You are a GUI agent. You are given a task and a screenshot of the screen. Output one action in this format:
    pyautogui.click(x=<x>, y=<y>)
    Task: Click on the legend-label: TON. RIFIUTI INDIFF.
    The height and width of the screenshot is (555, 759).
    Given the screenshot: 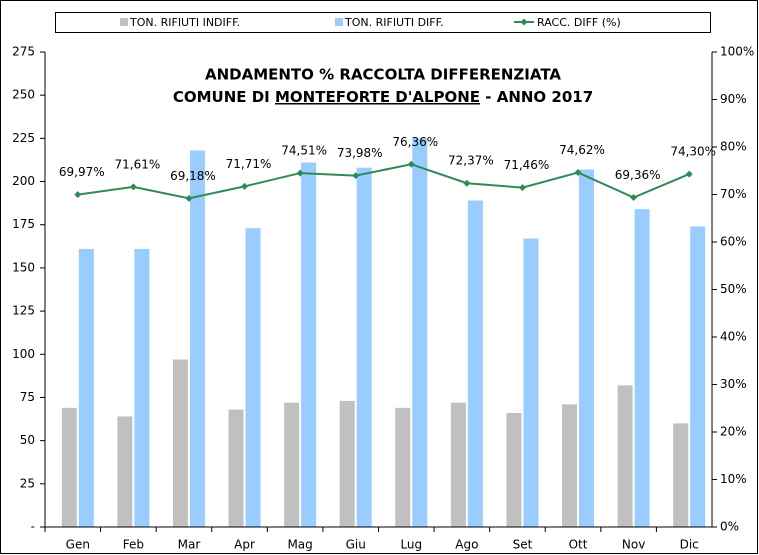 What is the action you would take?
    pyautogui.click(x=184, y=22)
    